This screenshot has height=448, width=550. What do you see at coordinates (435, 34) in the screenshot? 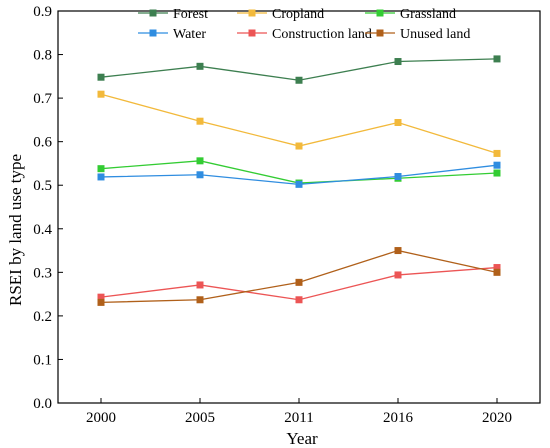
I see `legend-label: Unused land` at bounding box center [435, 34].